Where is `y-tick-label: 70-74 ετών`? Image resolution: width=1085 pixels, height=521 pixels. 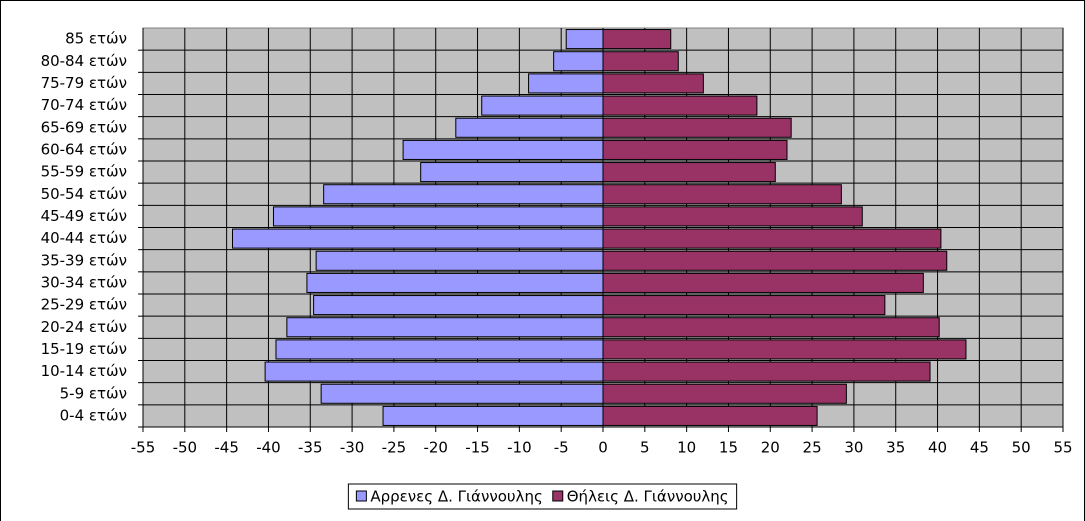 y-tick-label: 70-74 ετών is located at coordinates (84, 105).